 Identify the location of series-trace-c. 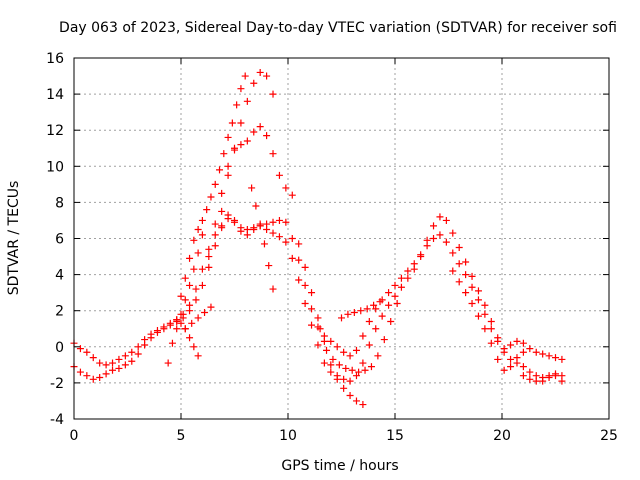
(250, 192).